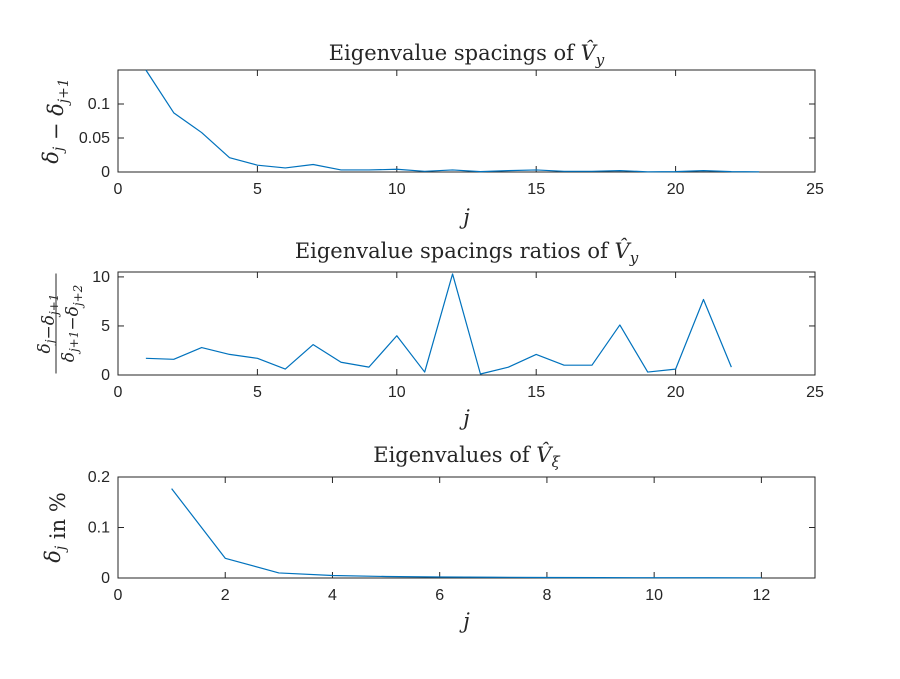 This screenshot has height=679, width=900. What do you see at coordinates (225, 595) in the screenshot?
I see `x-tick-label: 2` at bounding box center [225, 595].